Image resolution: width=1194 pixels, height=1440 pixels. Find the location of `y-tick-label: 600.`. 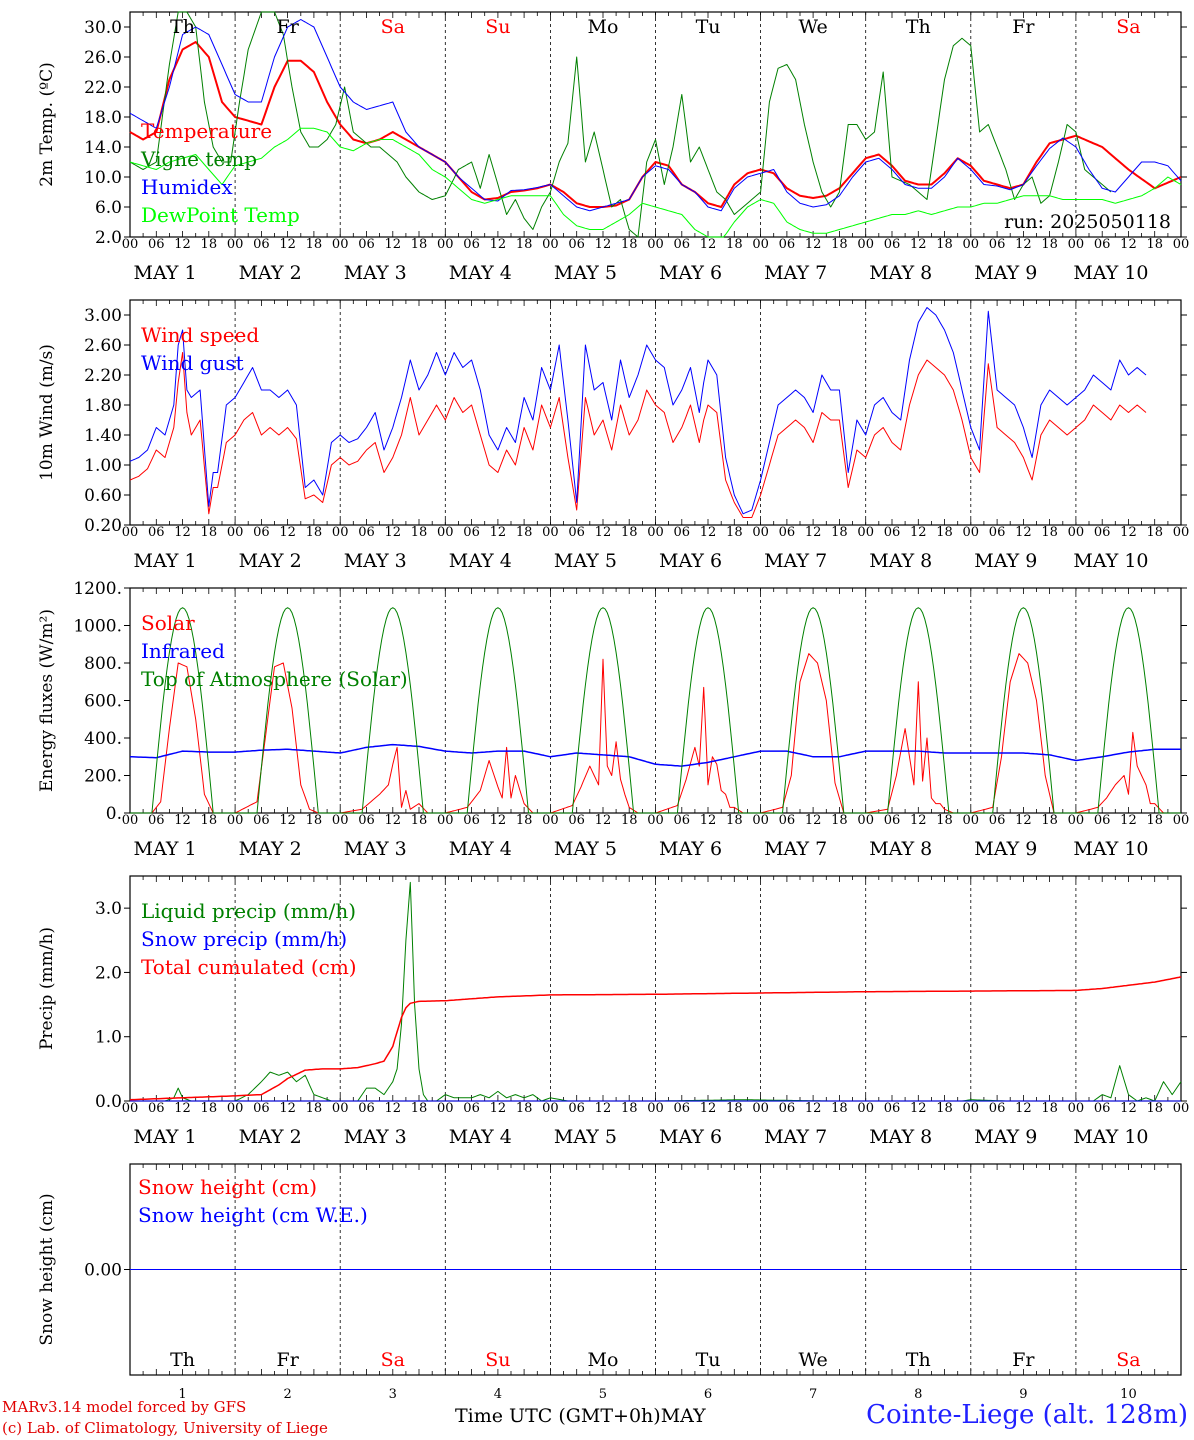

y-tick-label: 600. is located at coordinates (103, 702).